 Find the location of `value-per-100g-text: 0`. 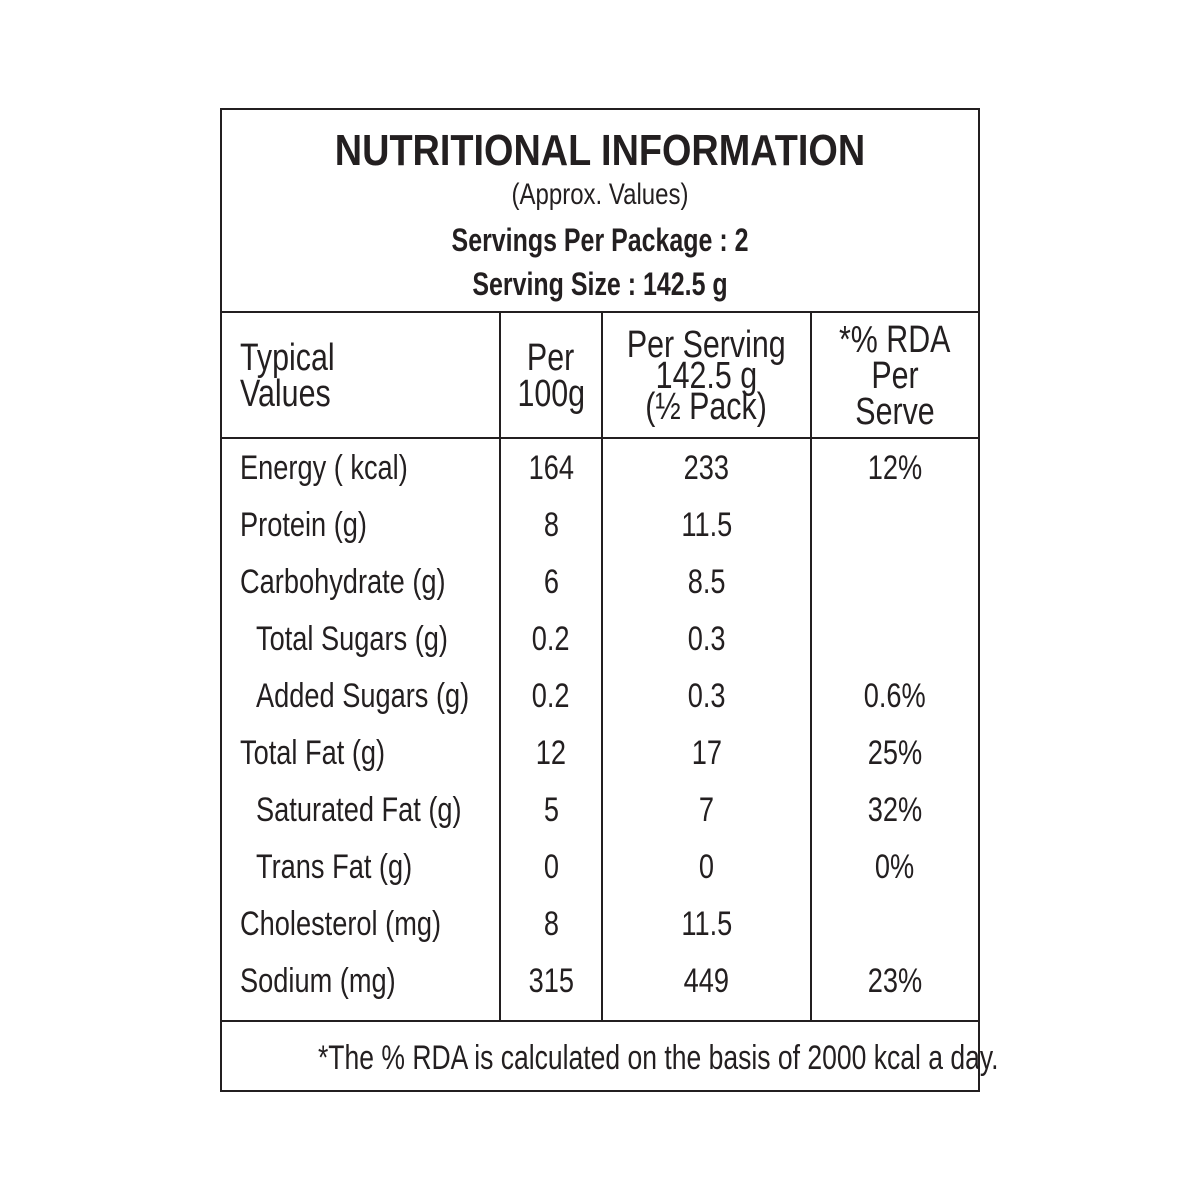

value-per-100g-text: 0 is located at coordinates (551, 867).